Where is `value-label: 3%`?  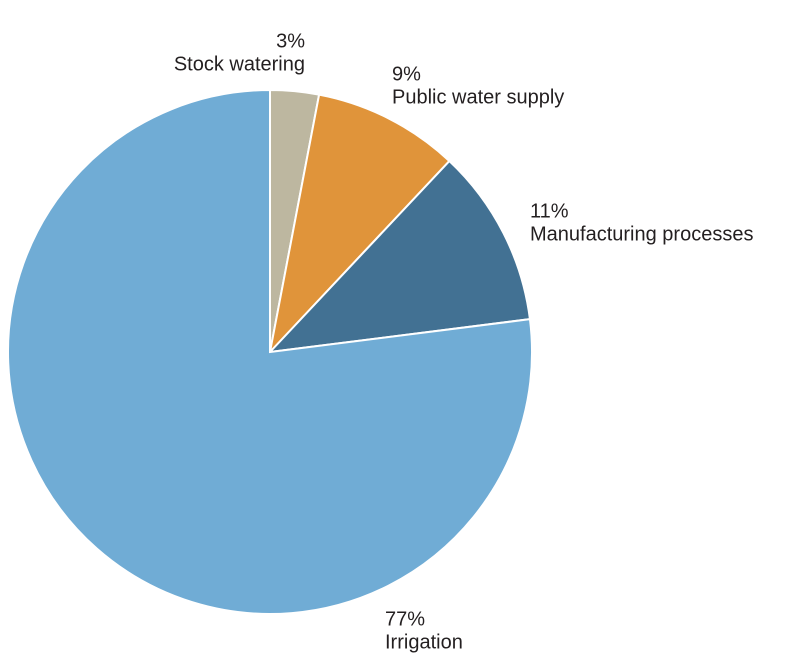
value-label: 3% is located at coordinates (290, 41).